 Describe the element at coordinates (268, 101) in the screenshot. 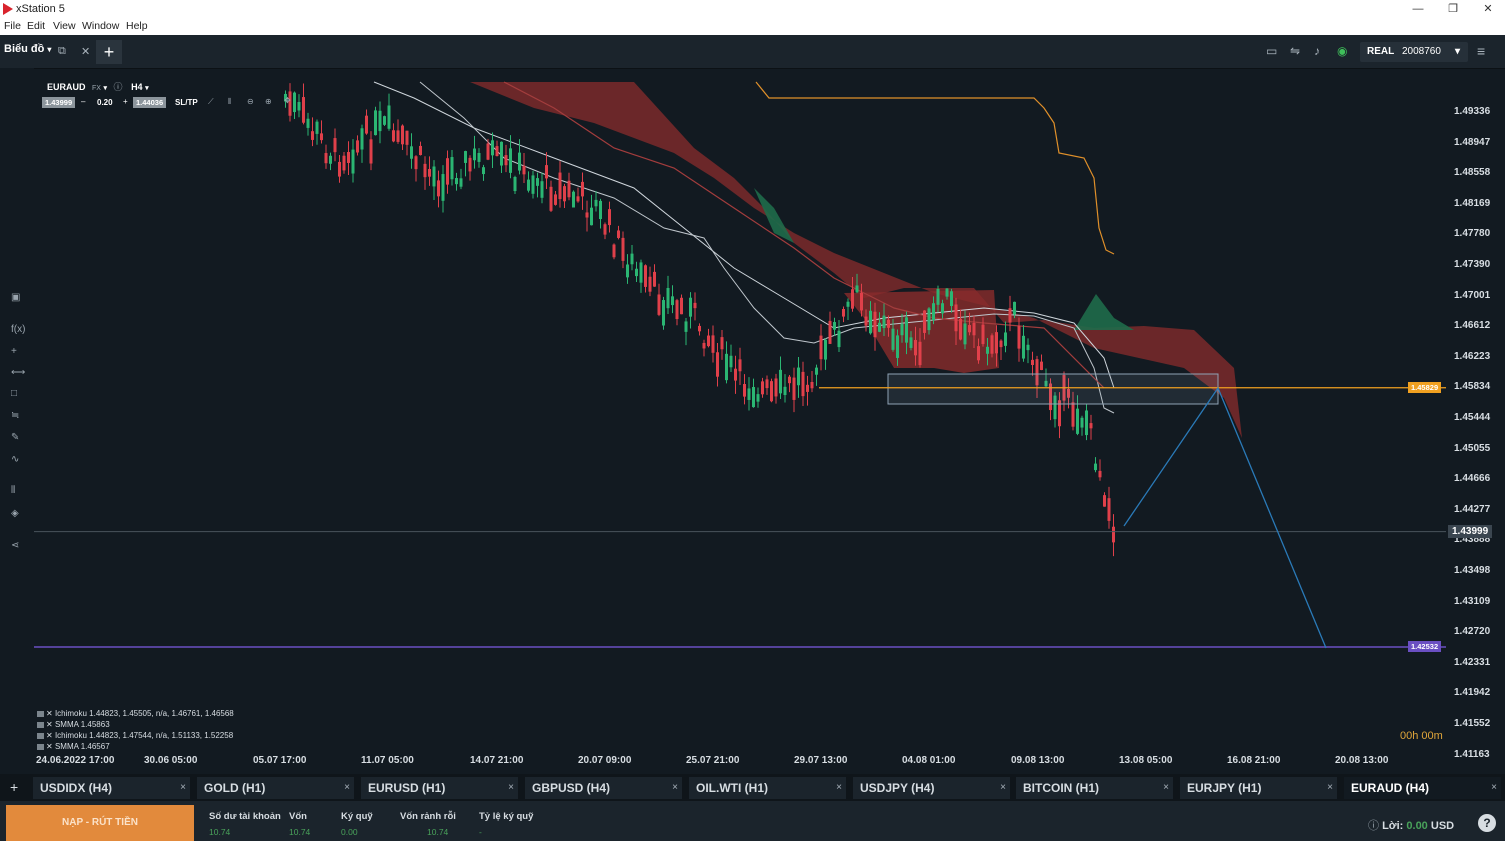

I see `zoom-in-icon: ⊕` at that location.